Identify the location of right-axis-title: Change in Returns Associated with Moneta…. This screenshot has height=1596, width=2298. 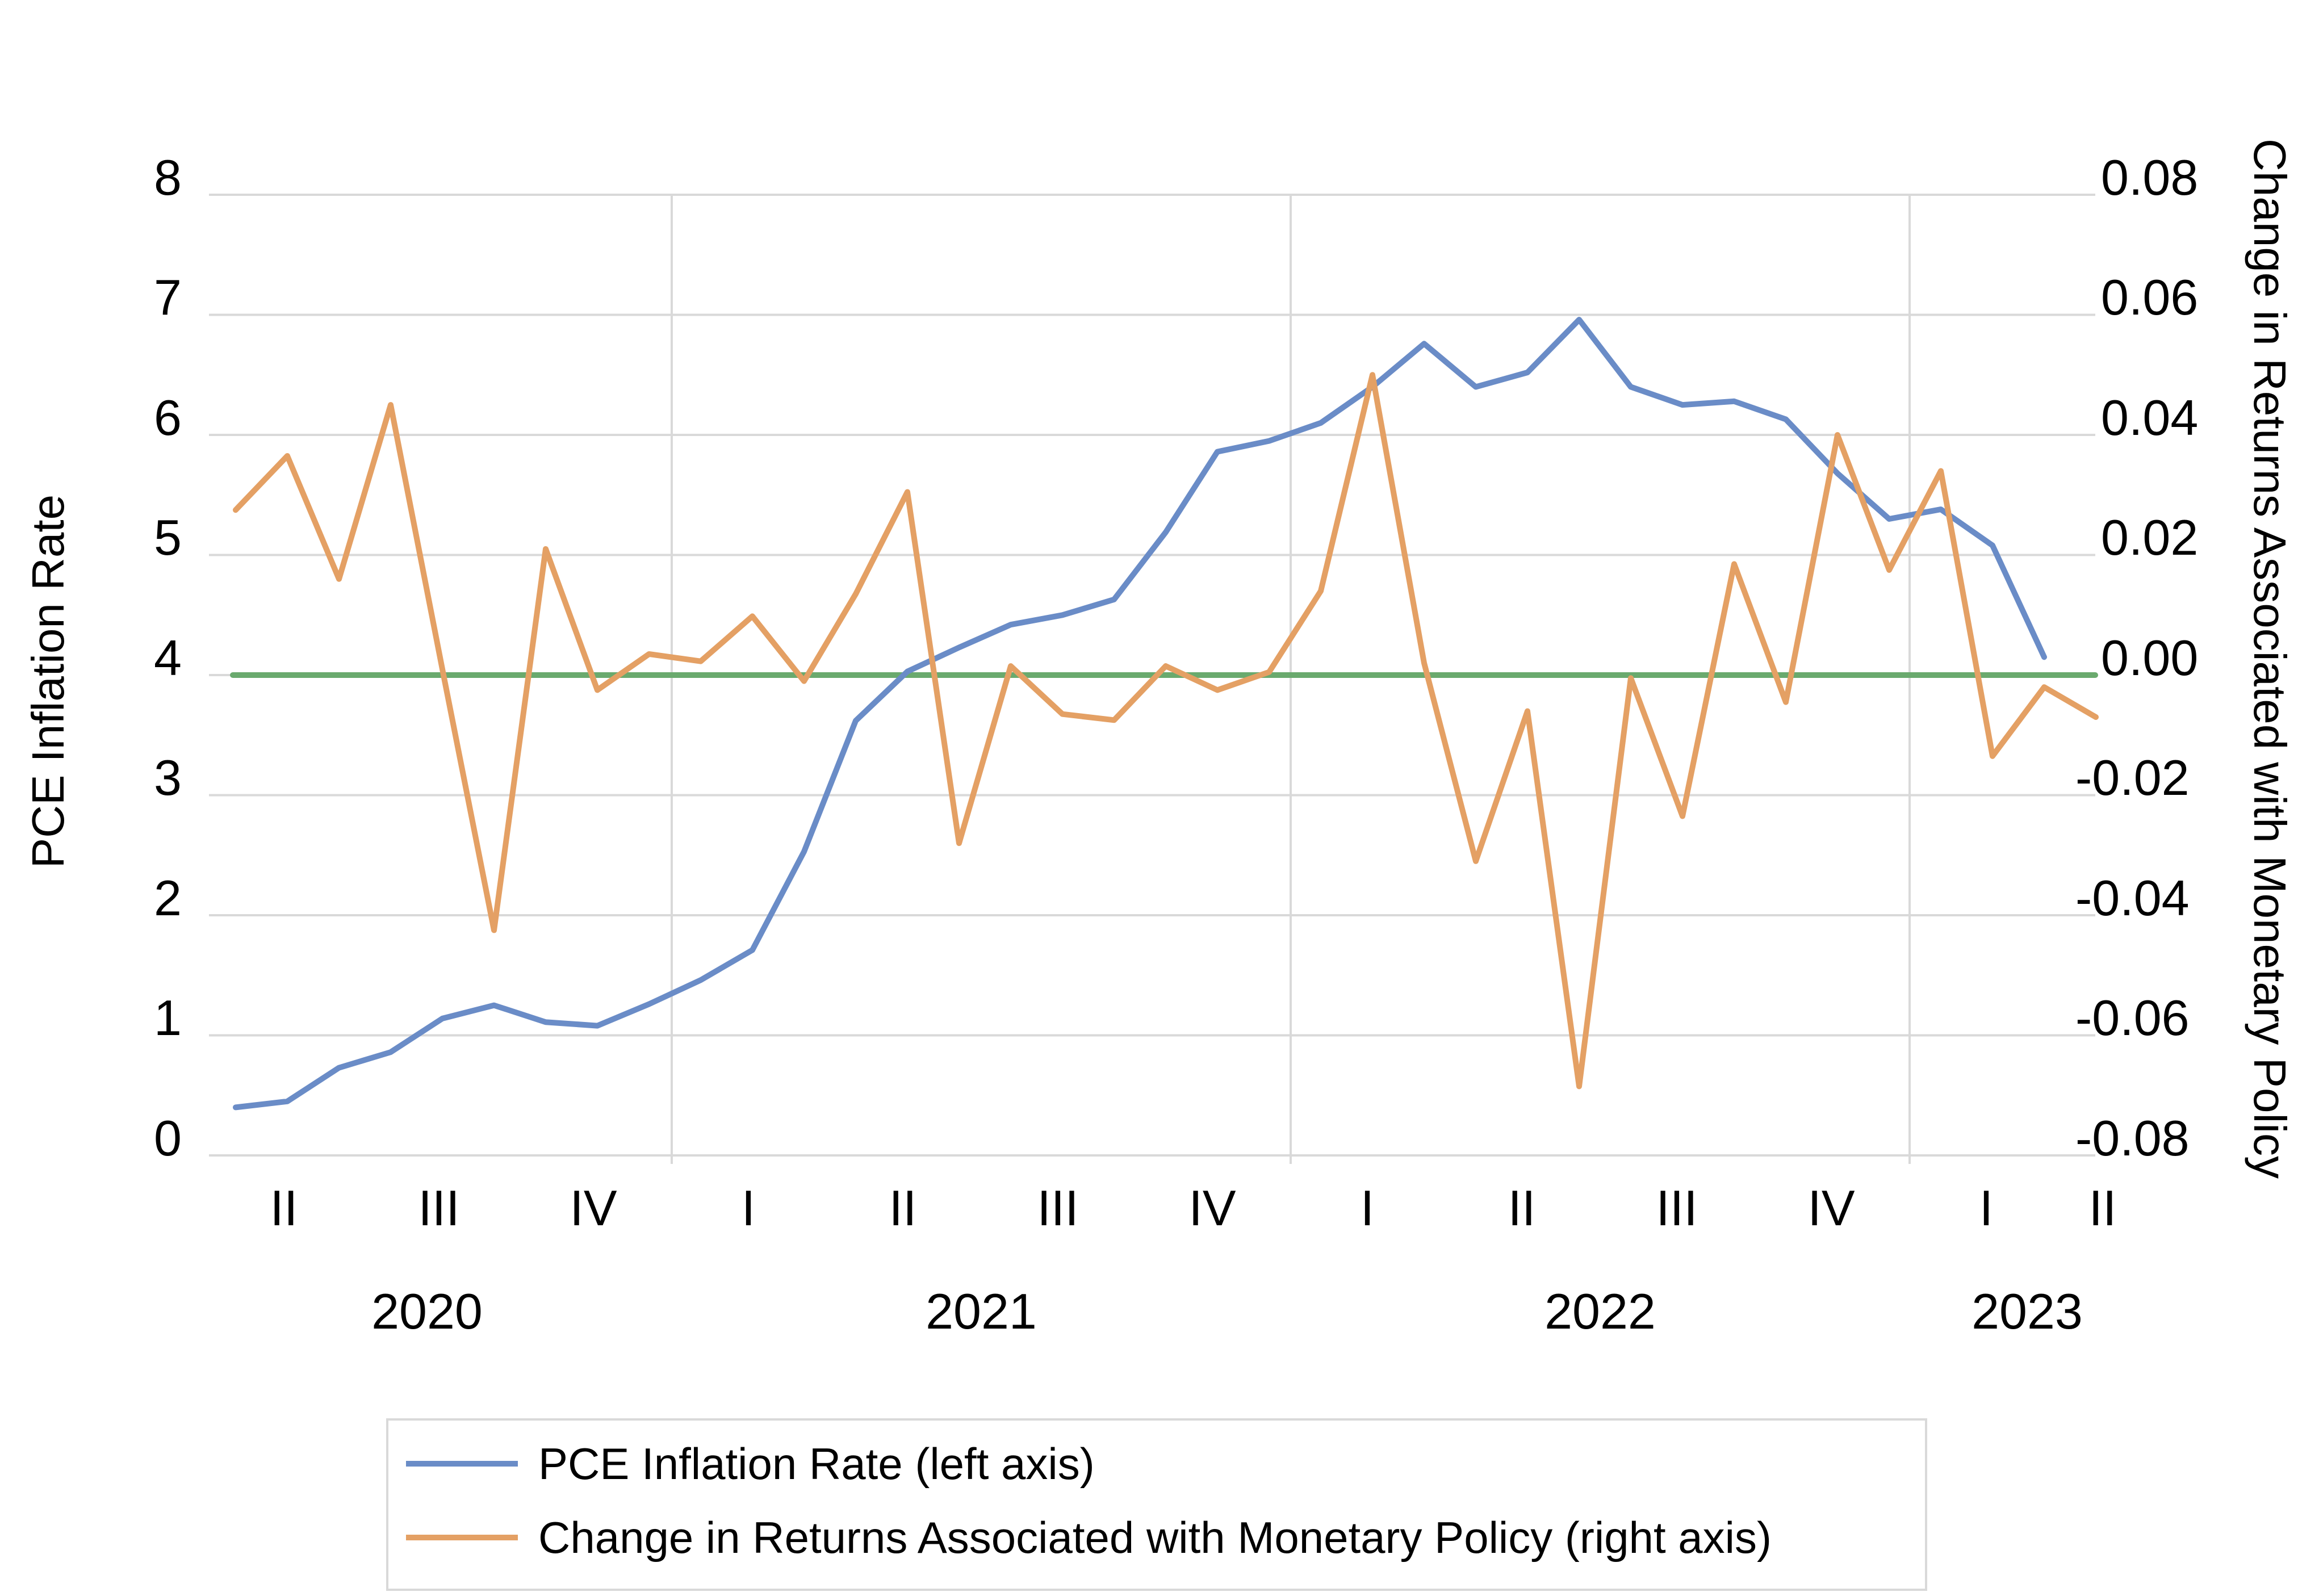
(2270, 659).